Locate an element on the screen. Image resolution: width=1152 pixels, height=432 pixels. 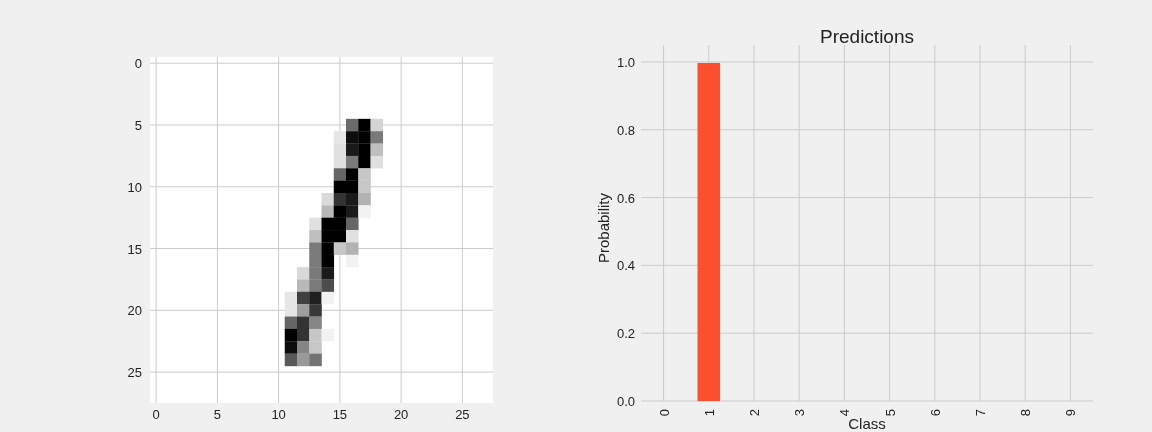
x-axis-title: Class is located at coordinates (867, 423).